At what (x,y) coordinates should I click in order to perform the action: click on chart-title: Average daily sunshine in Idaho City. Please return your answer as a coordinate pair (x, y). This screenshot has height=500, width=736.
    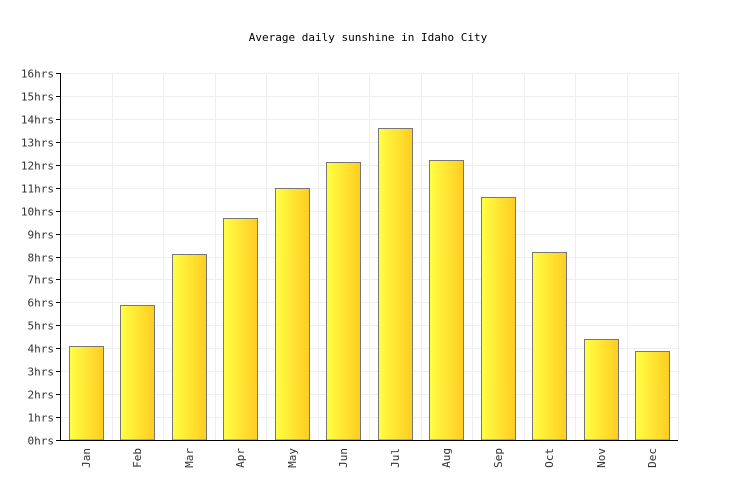
    Looking at the image, I should click on (368, 37).